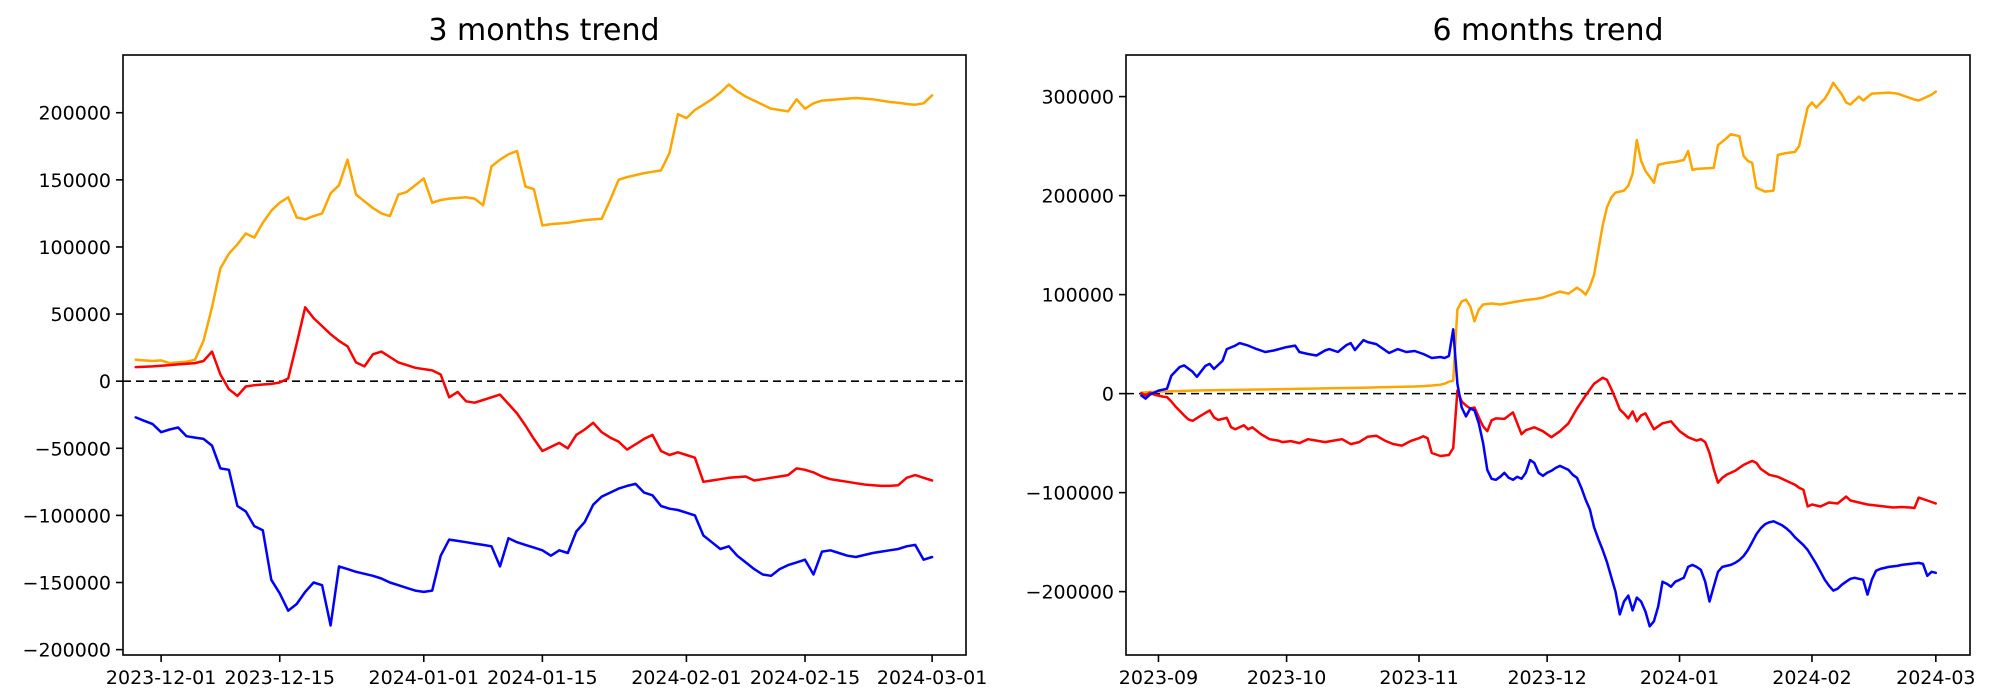 Image resolution: width=2000 pixels, height=700 pixels. Describe the element at coordinates (424, 678) in the screenshot. I see `x-tick-label: 2024-01-01` at that location.